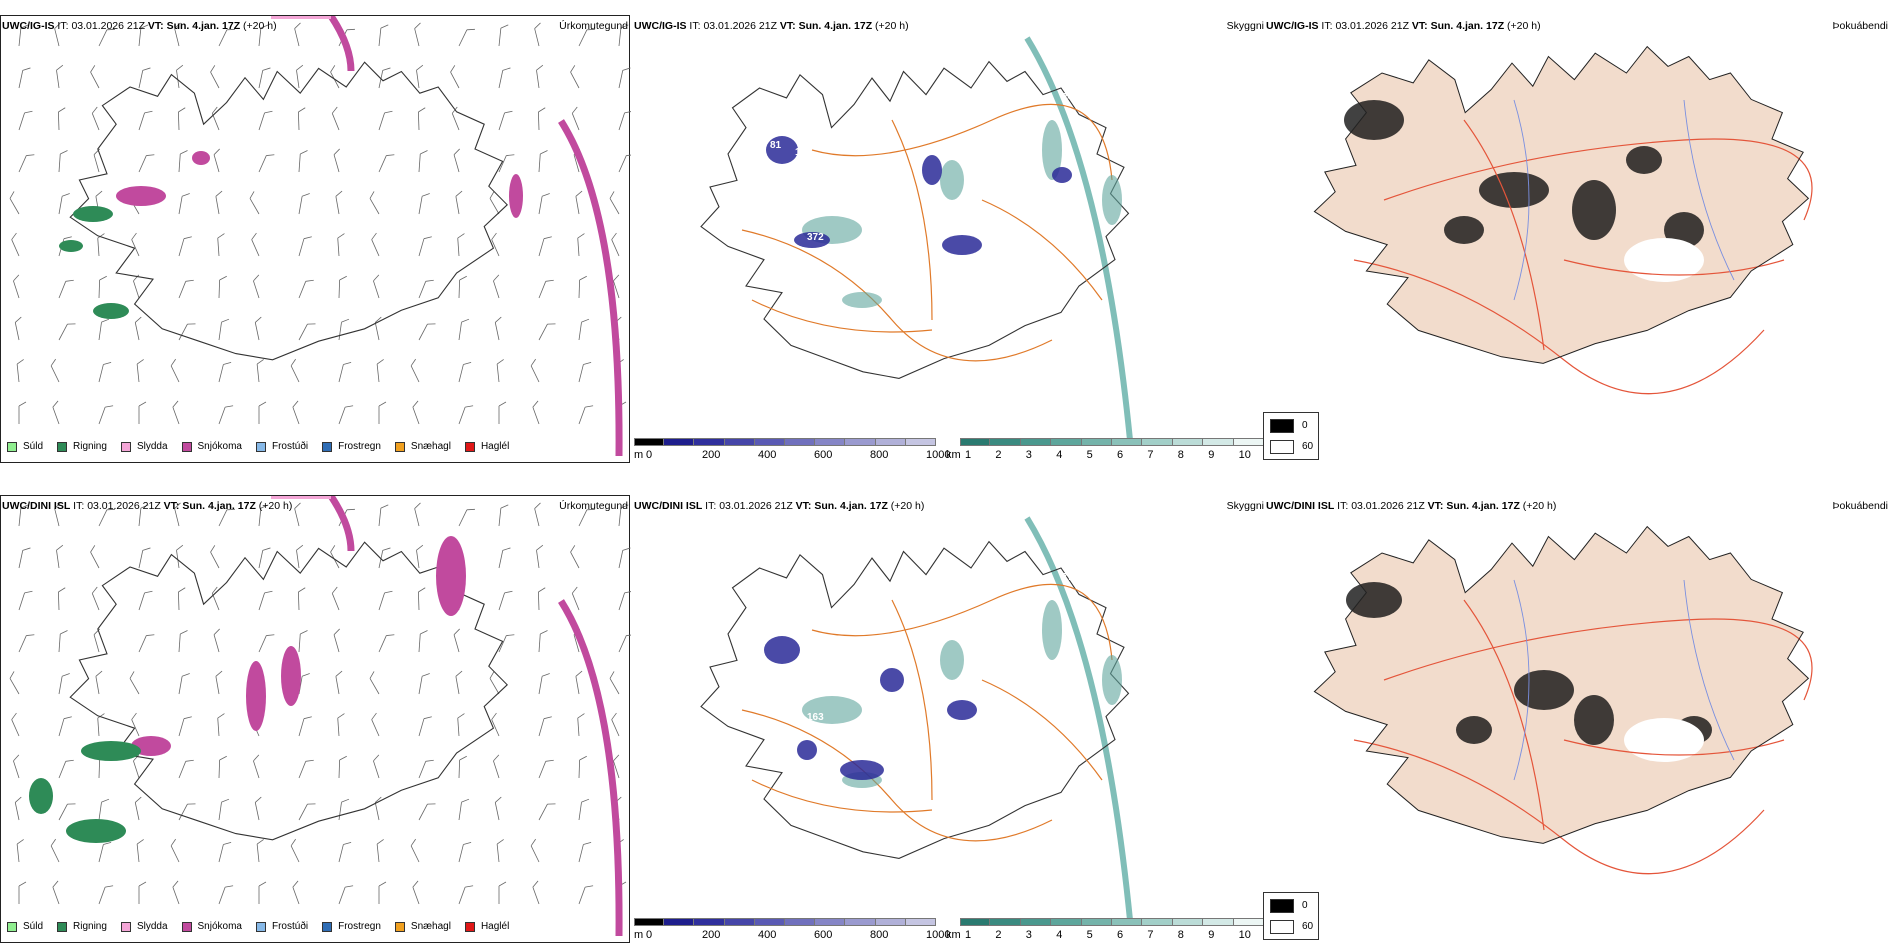  Describe the element at coordinates (835, 26) in the screenshot. I see `vt-value: Sun. 4.jan. 17Z` at that location.